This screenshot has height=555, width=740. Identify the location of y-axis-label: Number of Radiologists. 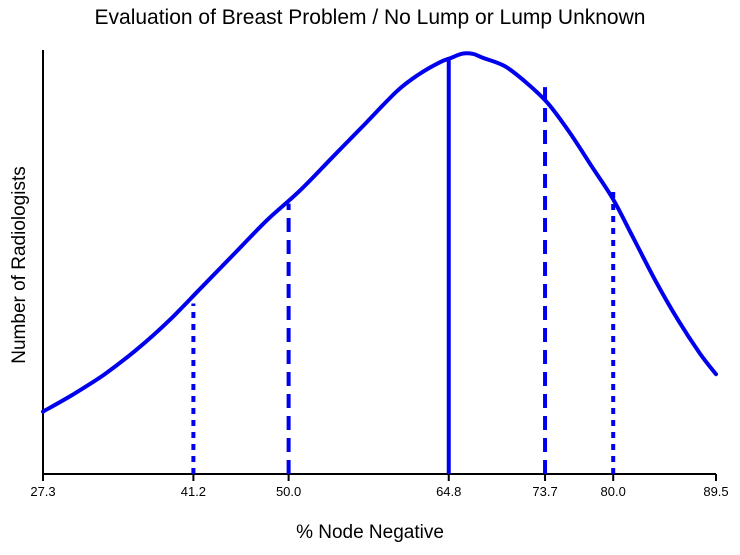
(19, 265).